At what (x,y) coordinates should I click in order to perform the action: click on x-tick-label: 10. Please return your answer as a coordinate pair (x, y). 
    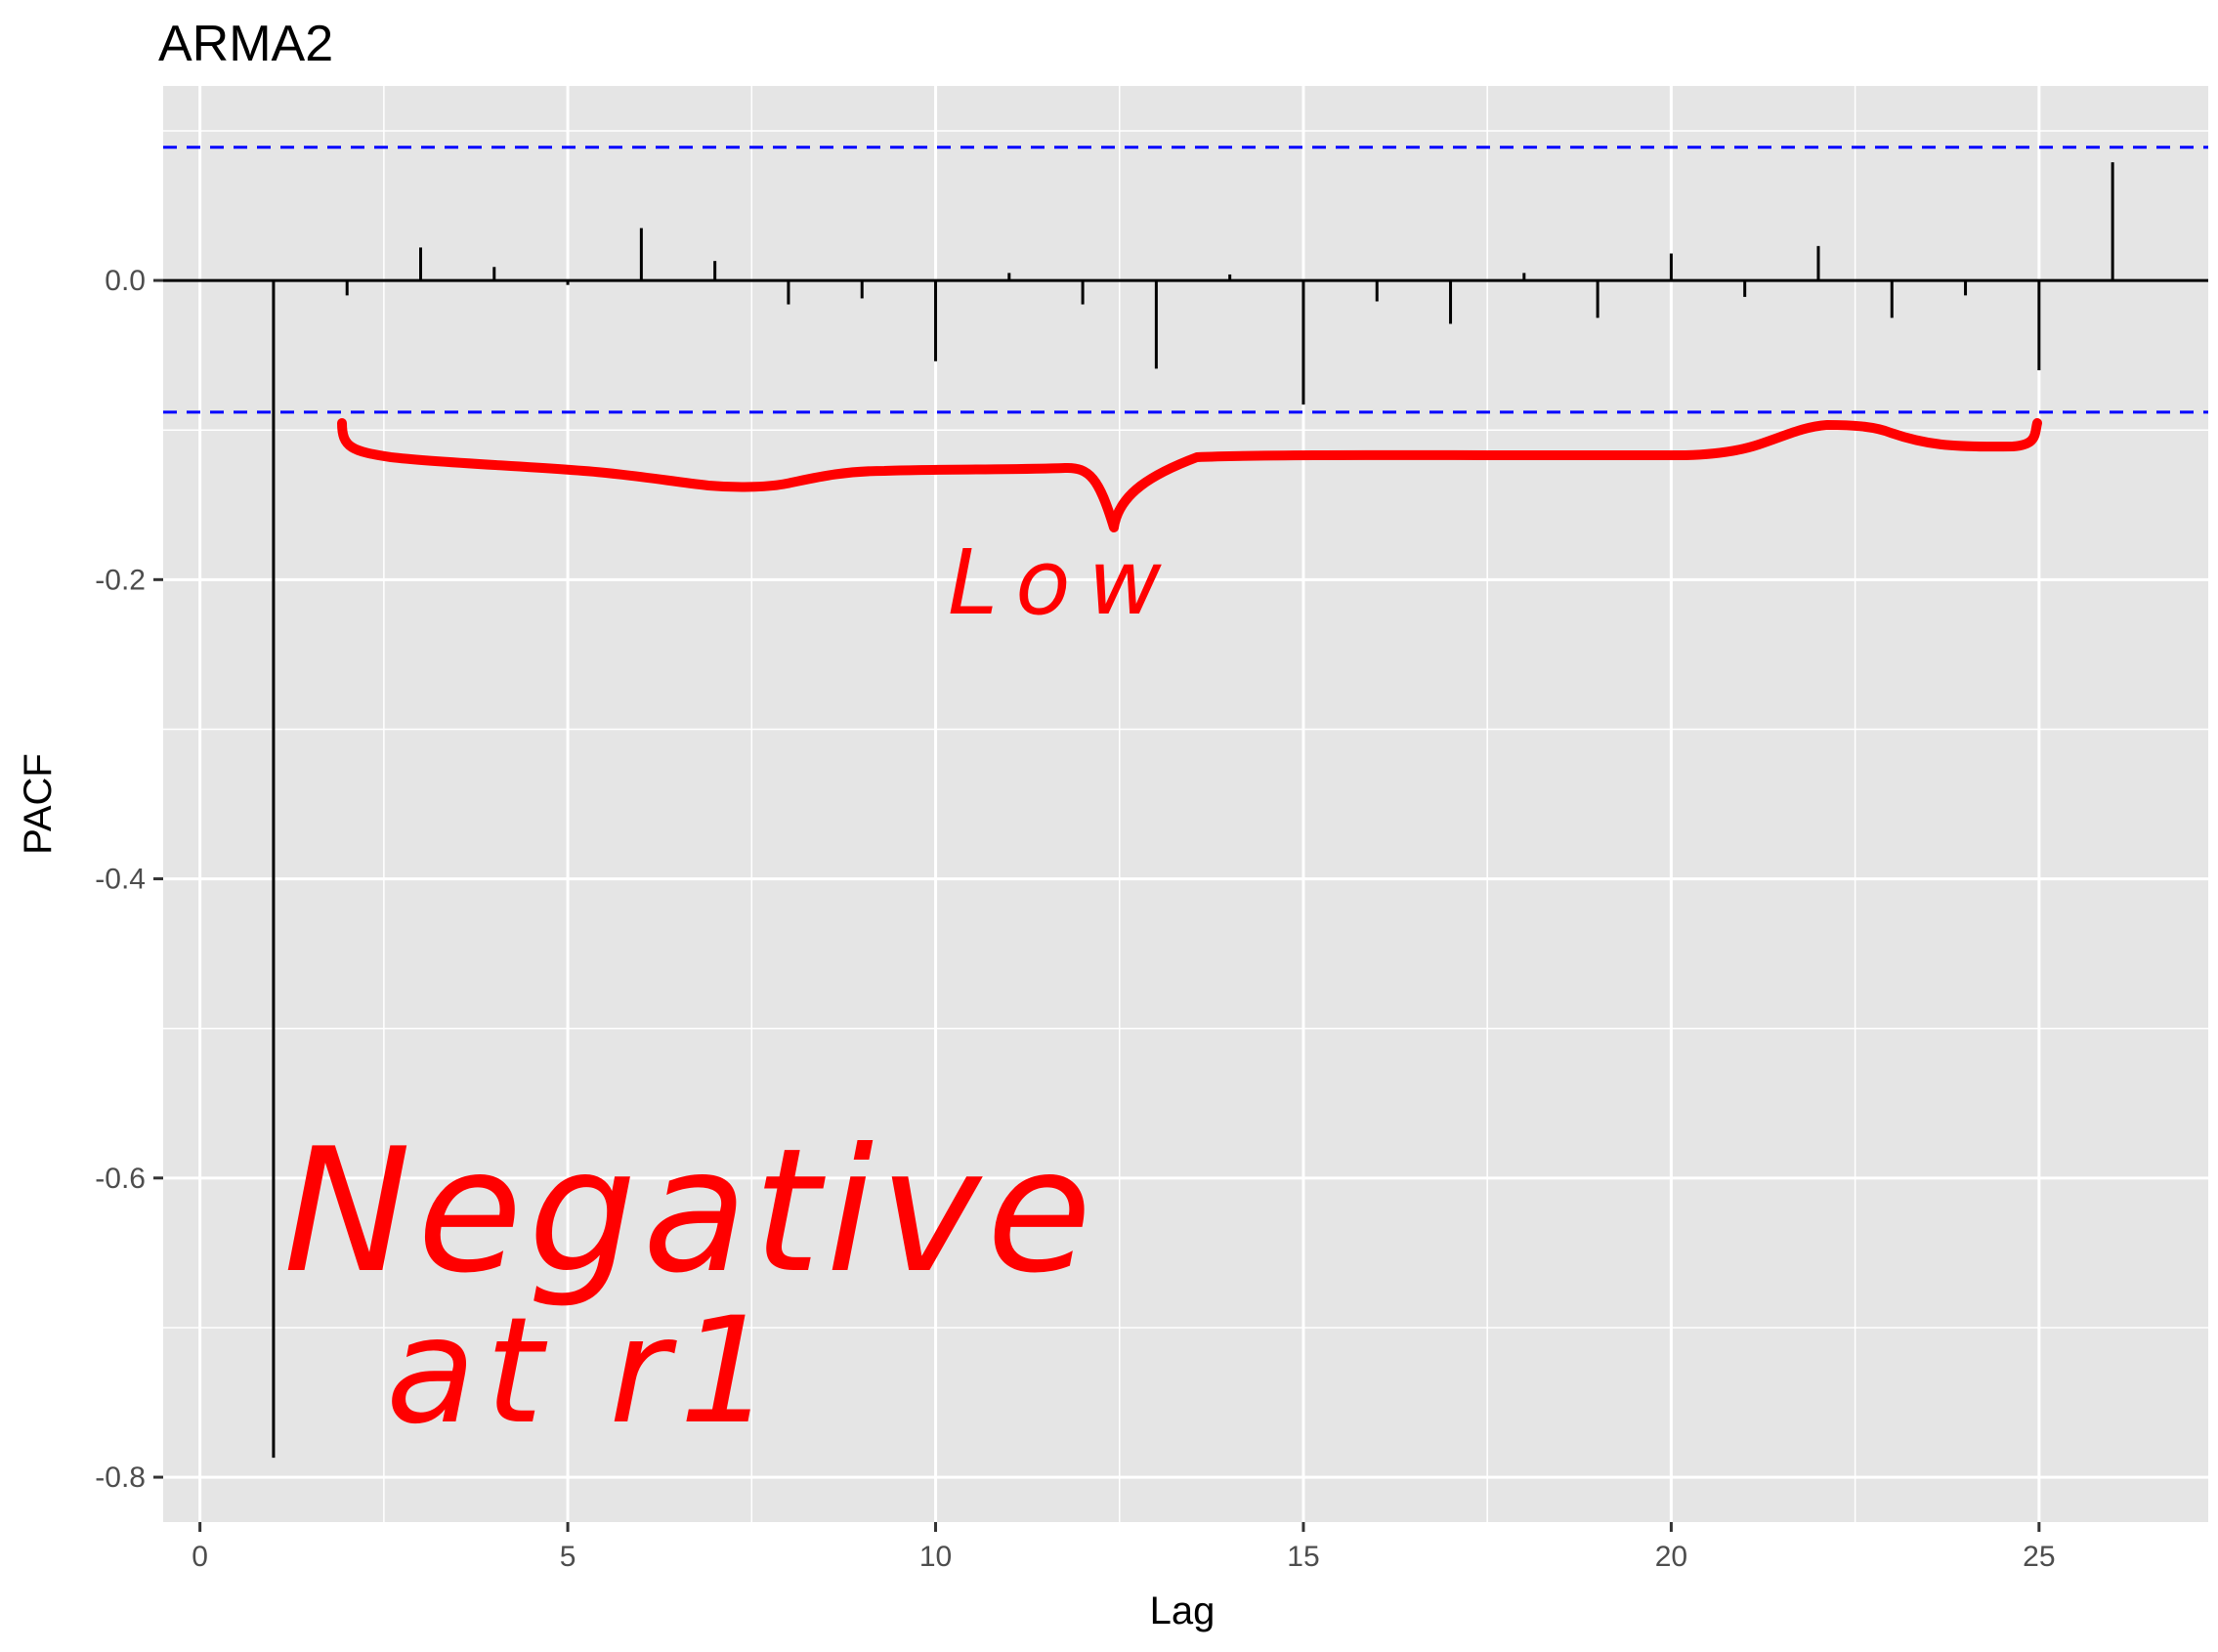
    Looking at the image, I should click on (935, 1557).